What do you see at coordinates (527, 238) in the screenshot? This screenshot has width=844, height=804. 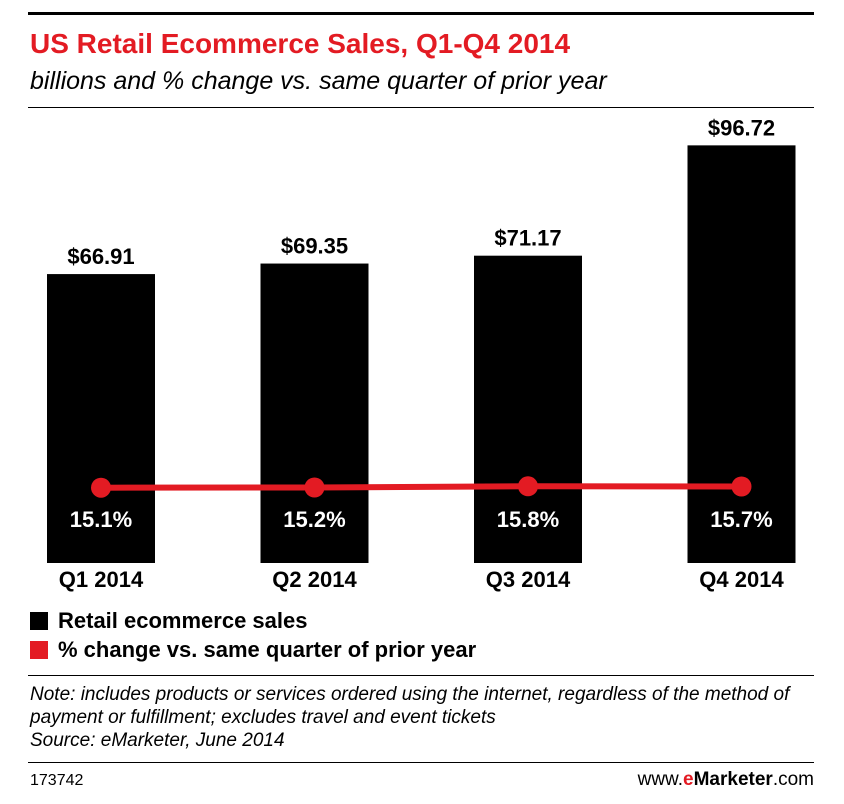 I see `bar-value-label: $71.17` at bounding box center [527, 238].